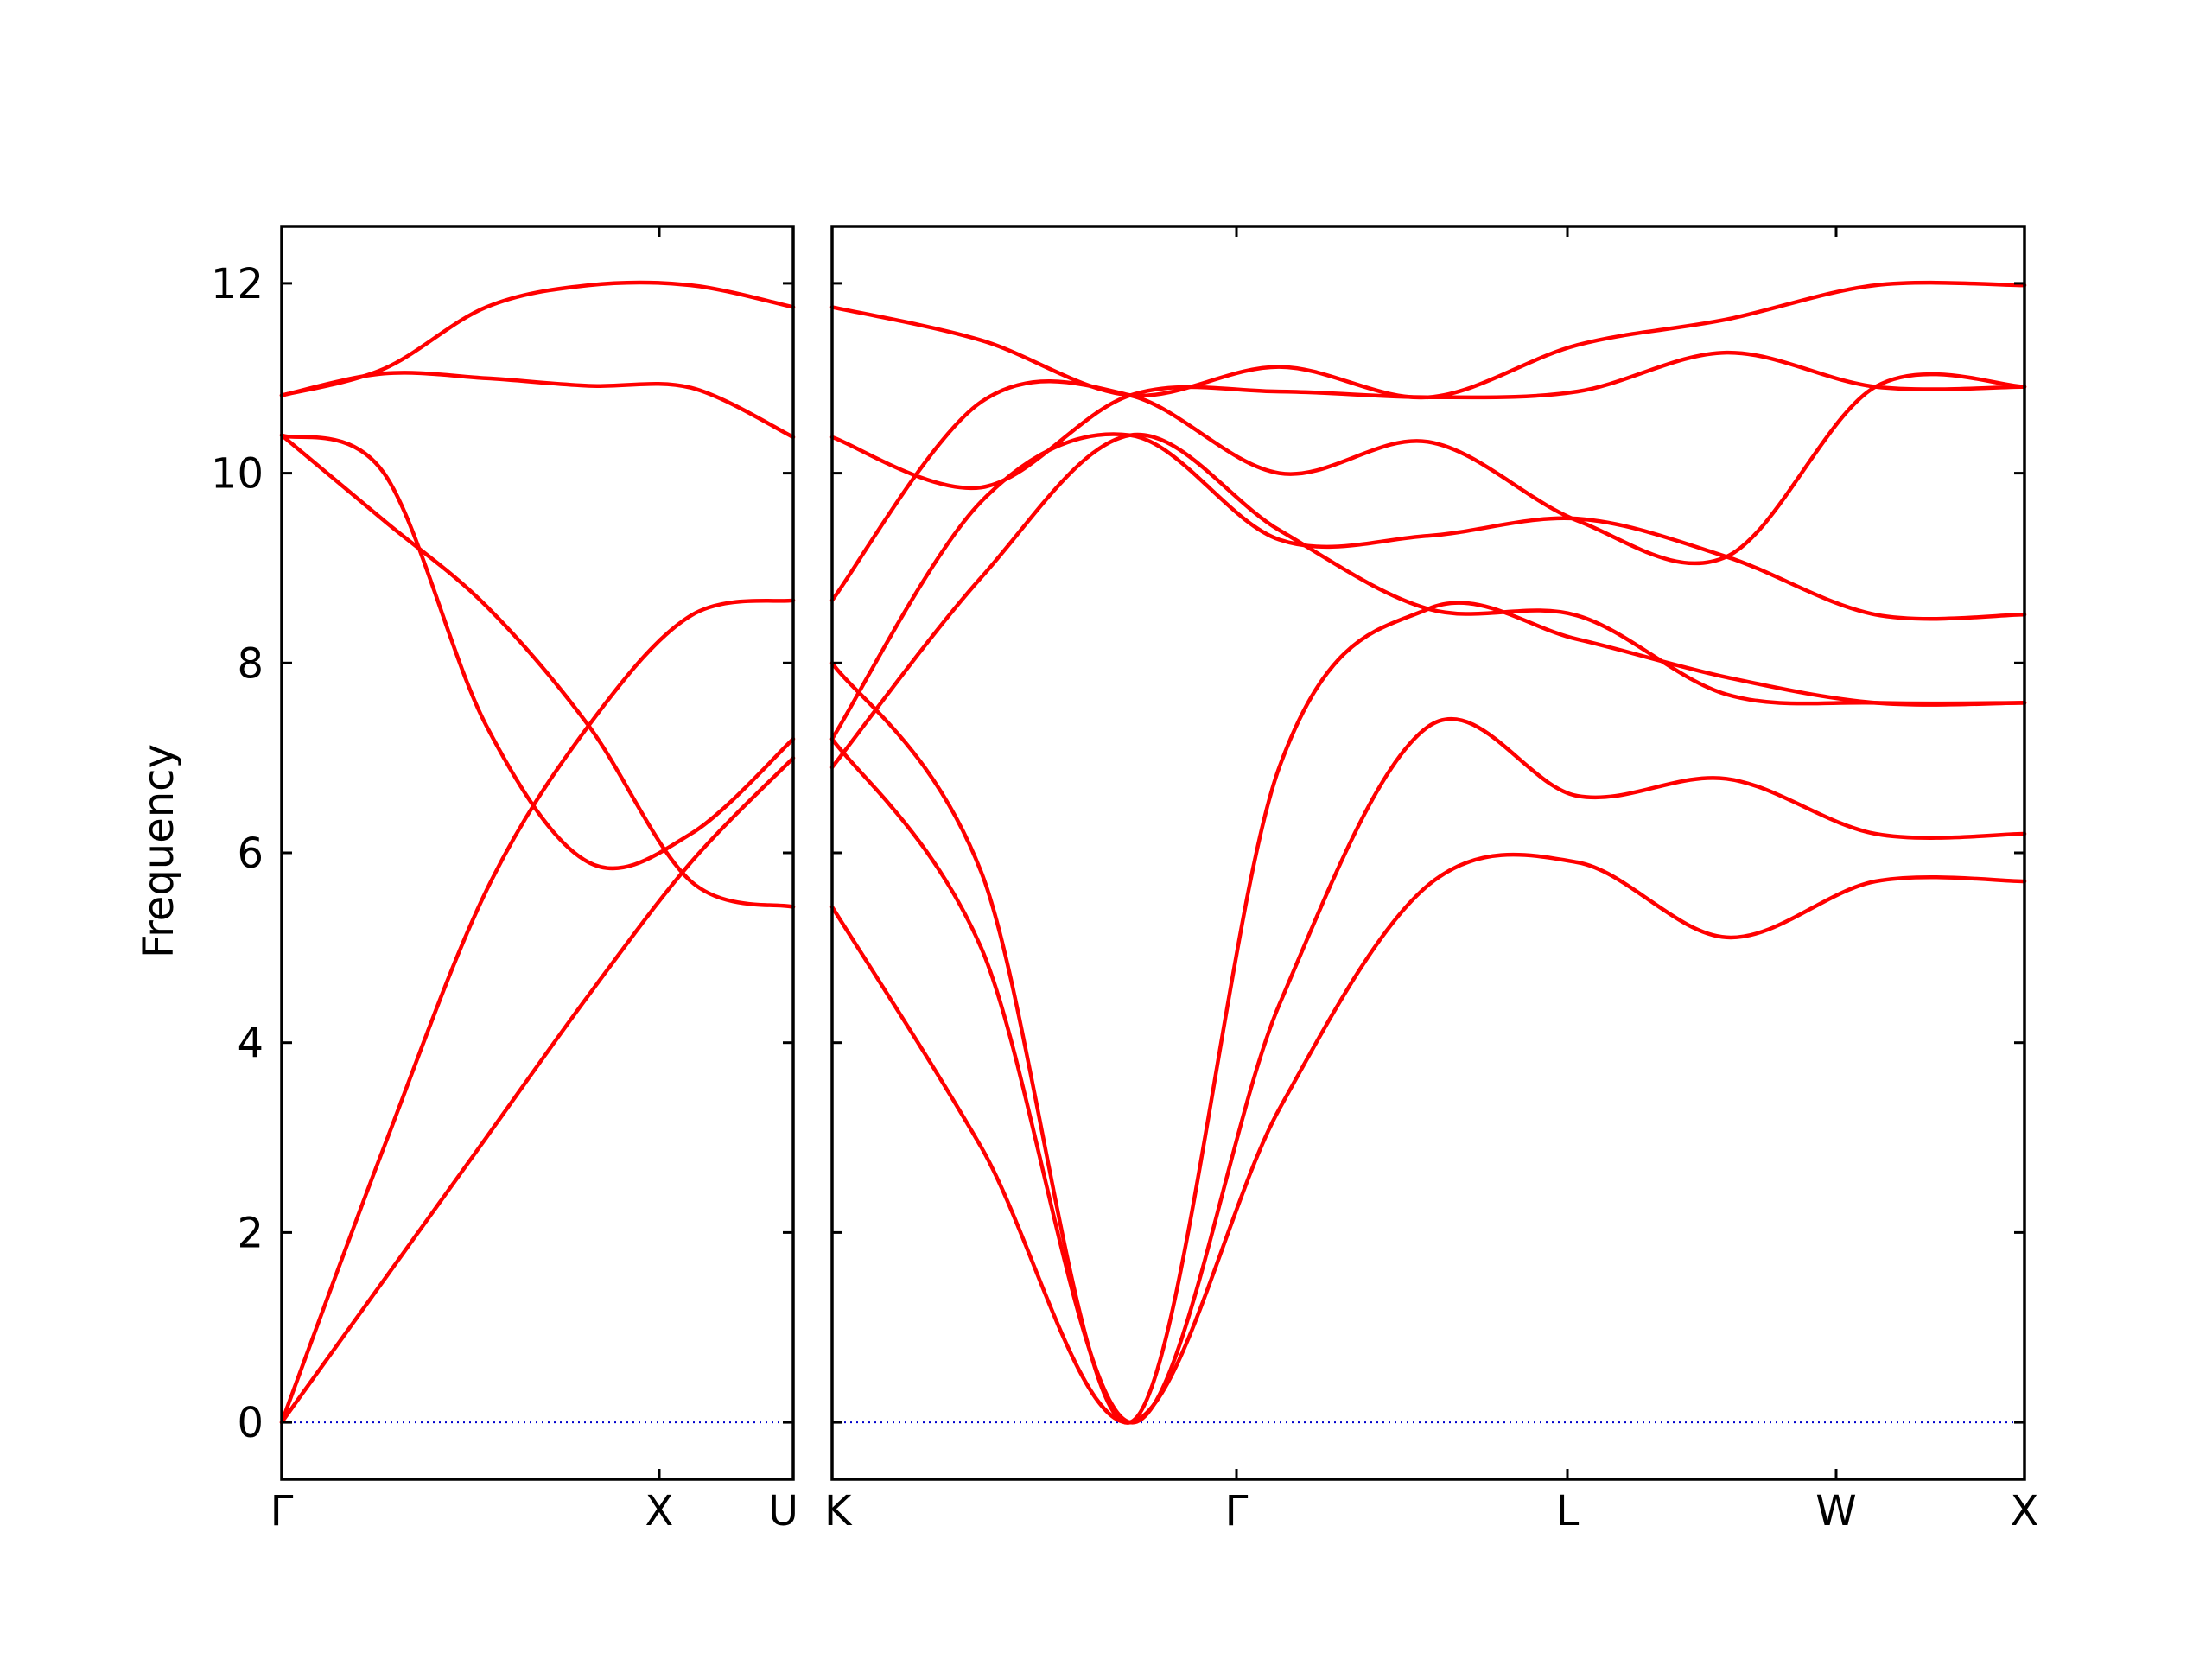 The height and width of the screenshot is (1659, 2212). I want to click on y-tick-label: 12, so click(237, 284).